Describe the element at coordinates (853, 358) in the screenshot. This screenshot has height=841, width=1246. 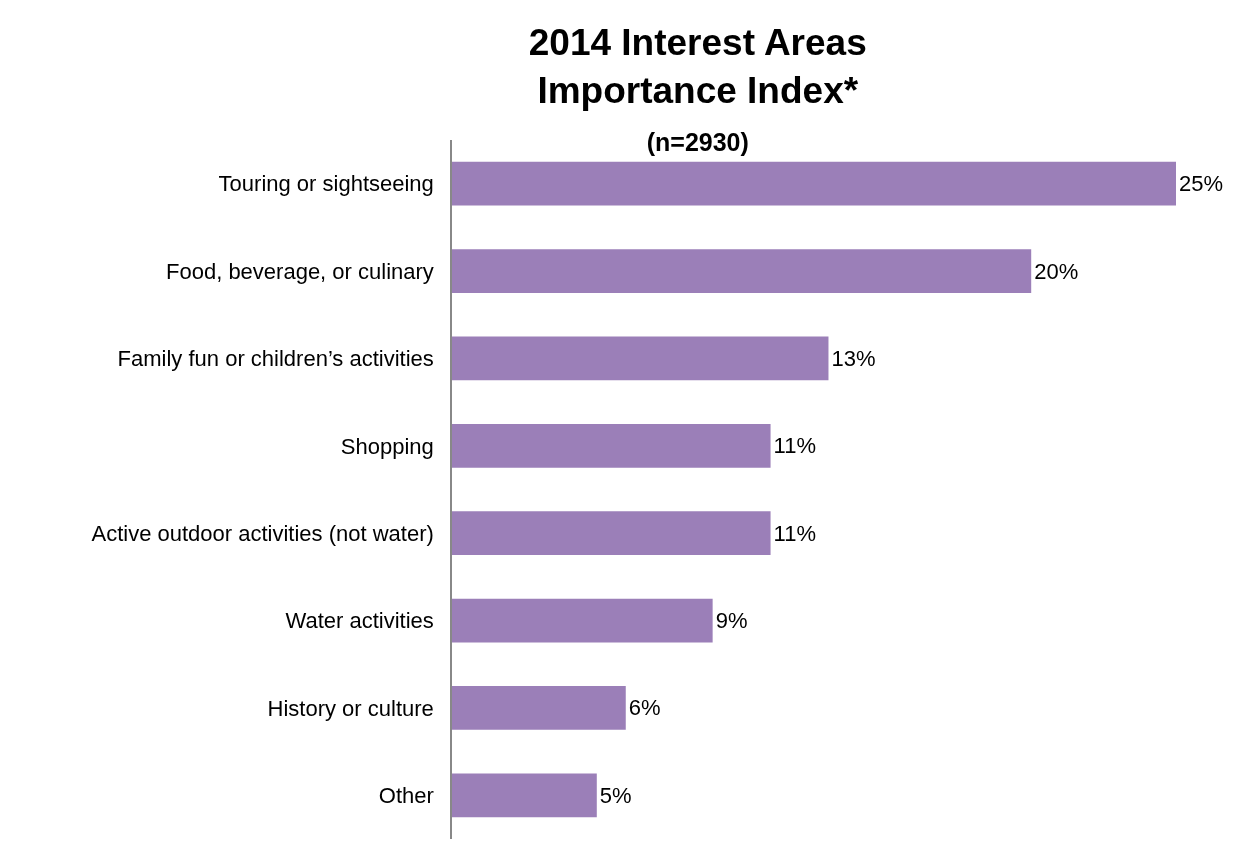
I see `data-label: 13%` at that location.